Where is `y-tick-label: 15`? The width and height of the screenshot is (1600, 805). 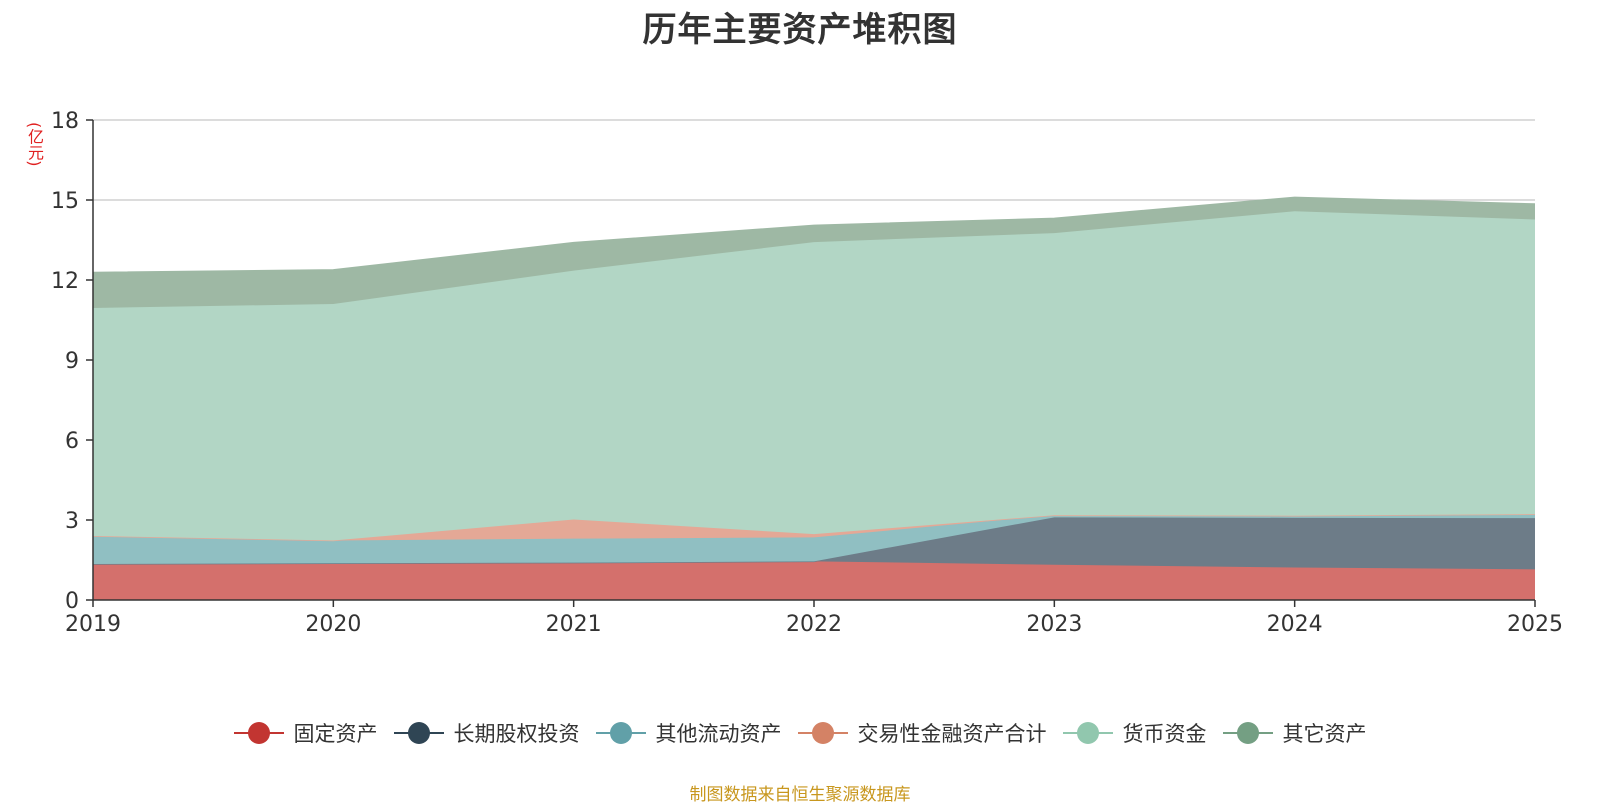
y-tick-label: 15 is located at coordinates (65, 201).